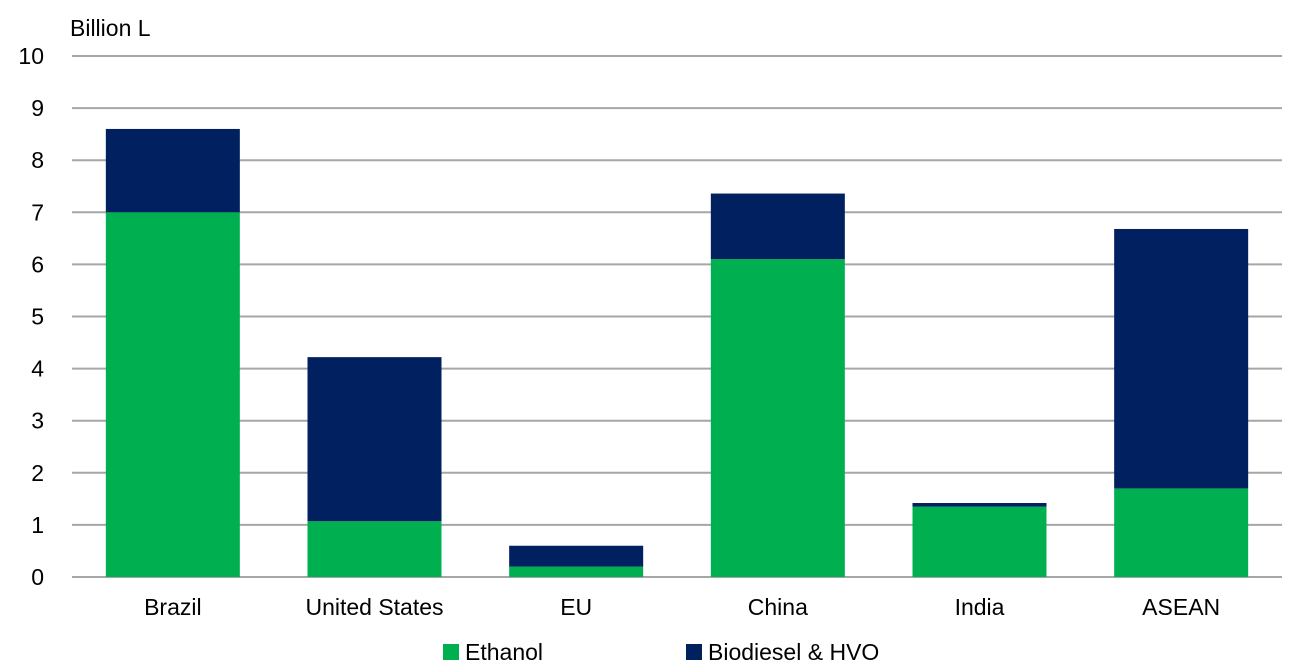 This screenshot has width=1295, height=665. What do you see at coordinates (661, 652) in the screenshot?
I see `legend: Ethanol Biodiesel & HVO` at bounding box center [661, 652].